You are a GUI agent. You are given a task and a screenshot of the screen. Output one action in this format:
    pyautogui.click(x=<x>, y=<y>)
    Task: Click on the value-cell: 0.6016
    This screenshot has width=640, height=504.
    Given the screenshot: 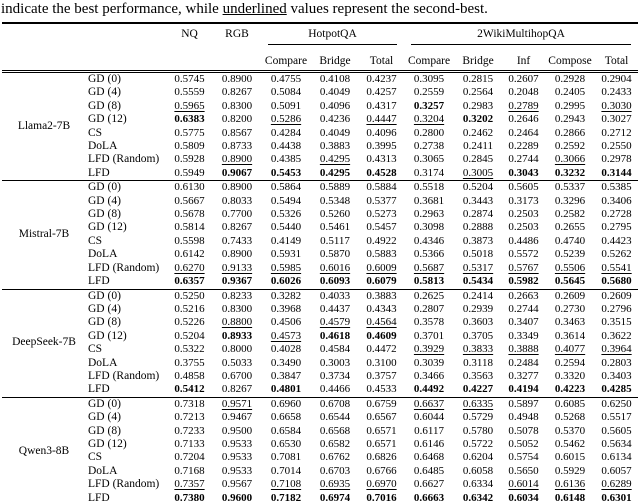 What is the action you would take?
    pyautogui.click(x=335, y=267)
    